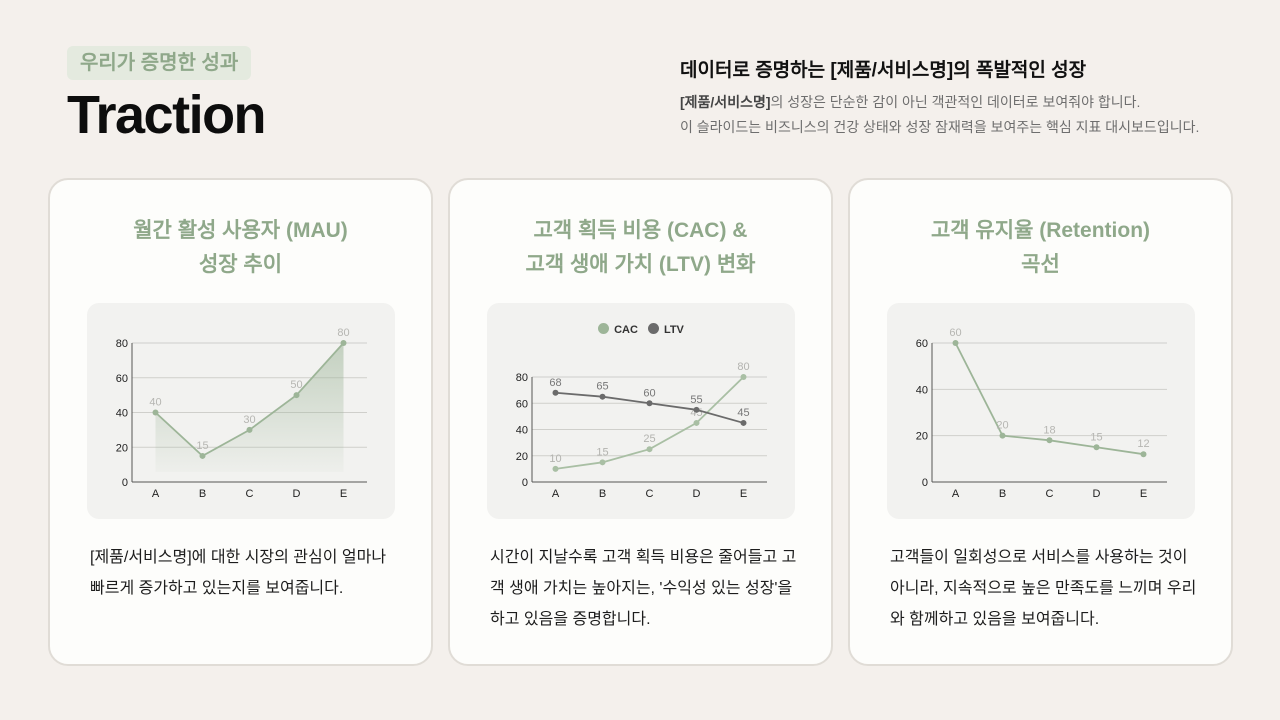  Describe the element at coordinates (1143, 444) in the screenshot. I see `svg-text: 12` at that location.